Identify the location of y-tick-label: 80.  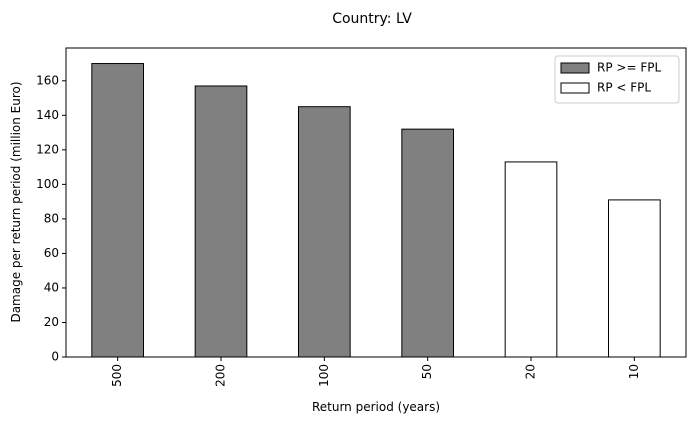
(51, 218).